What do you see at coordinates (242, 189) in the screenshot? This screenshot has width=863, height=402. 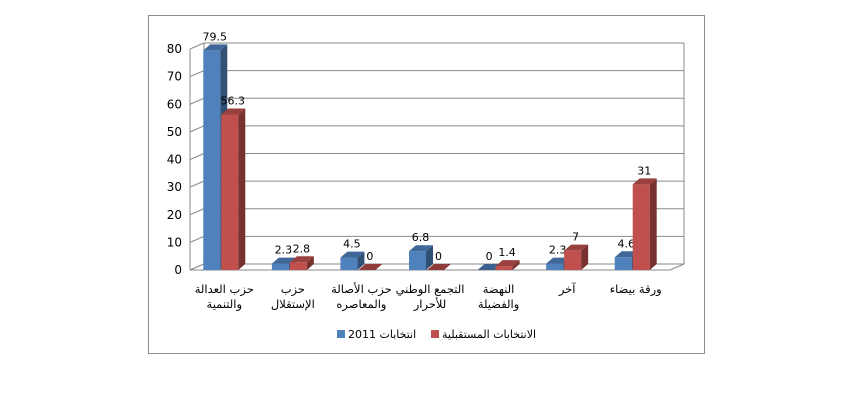 I see `bar-side-s2-c1` at bounding box center [242, 189].